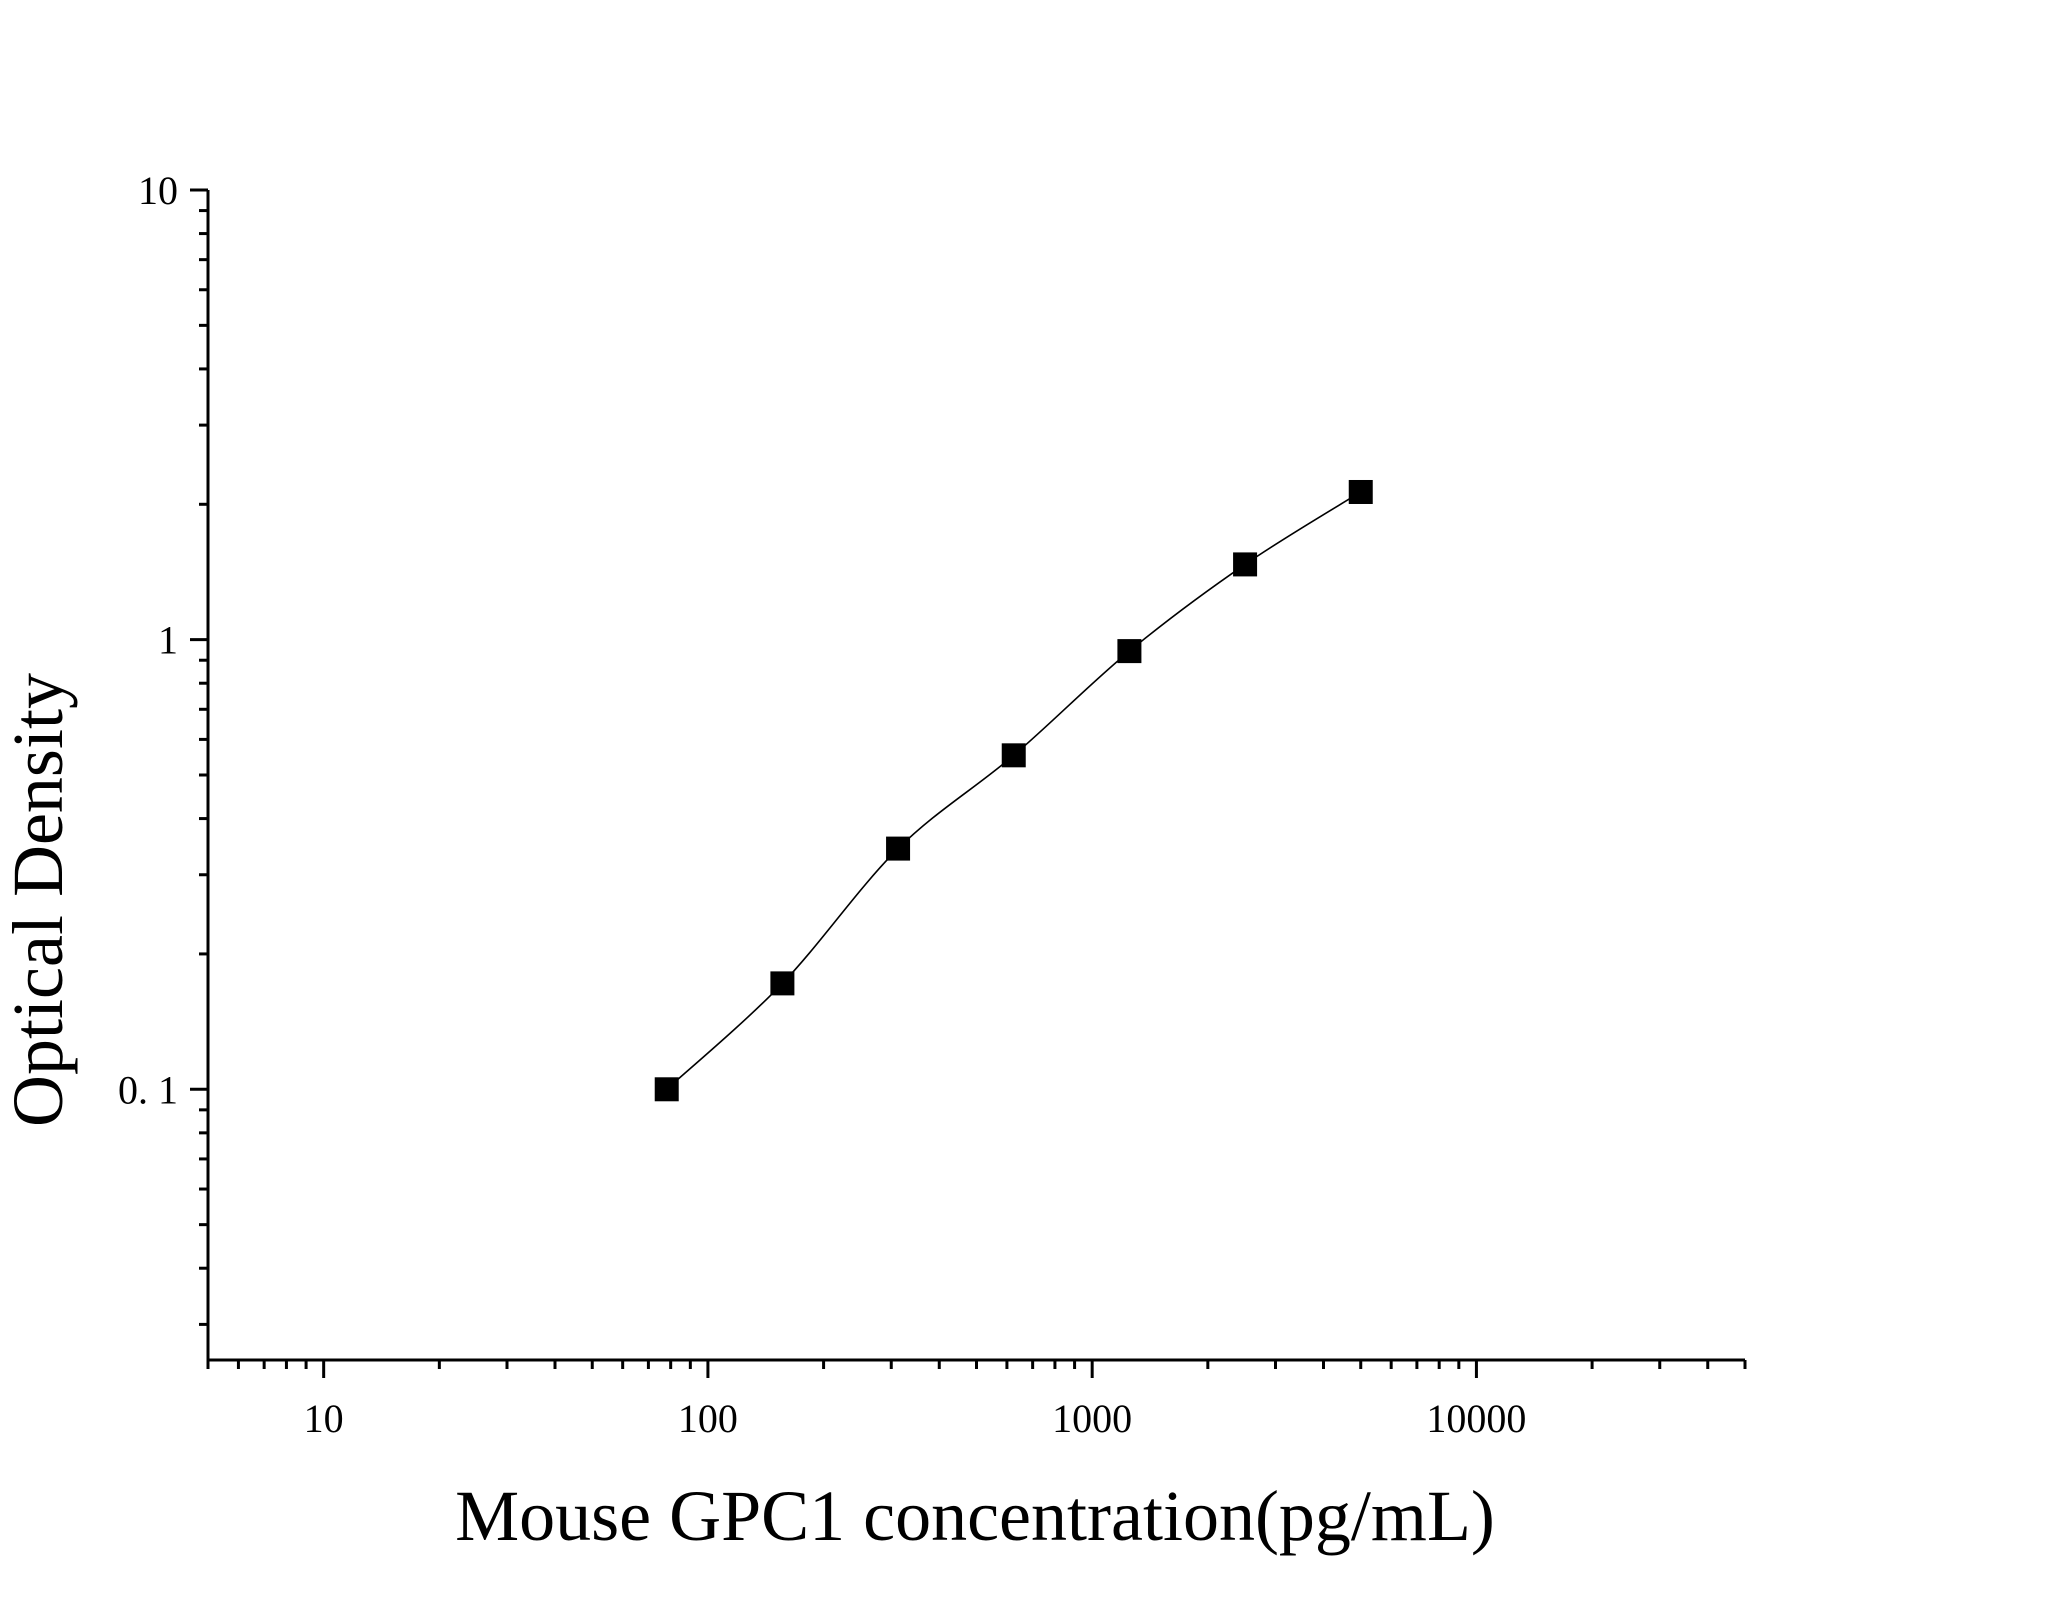 The width and height of the screenshot is (2048, 1621). I want to click on fit-curve, so click(1014, 790).